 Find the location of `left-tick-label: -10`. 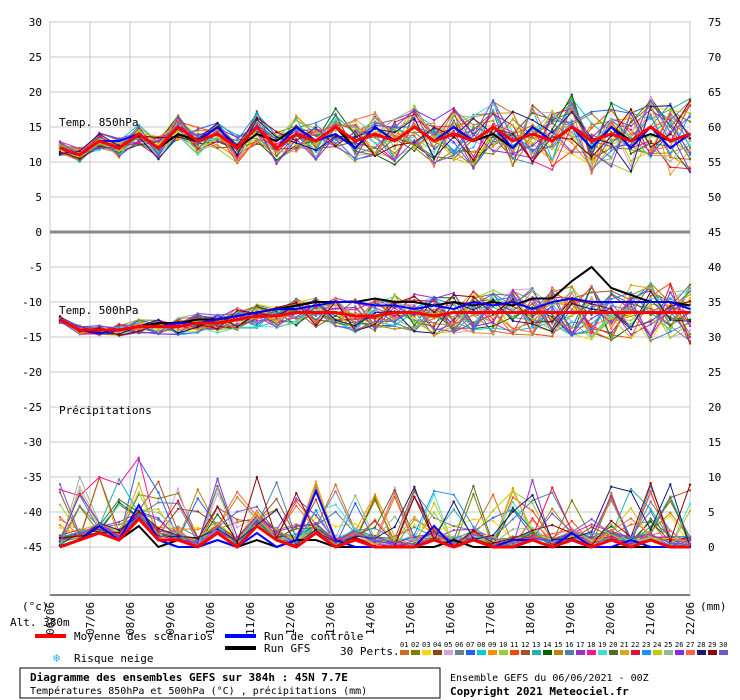

left-tick-label: -10 is located at coordinates (32, 302).